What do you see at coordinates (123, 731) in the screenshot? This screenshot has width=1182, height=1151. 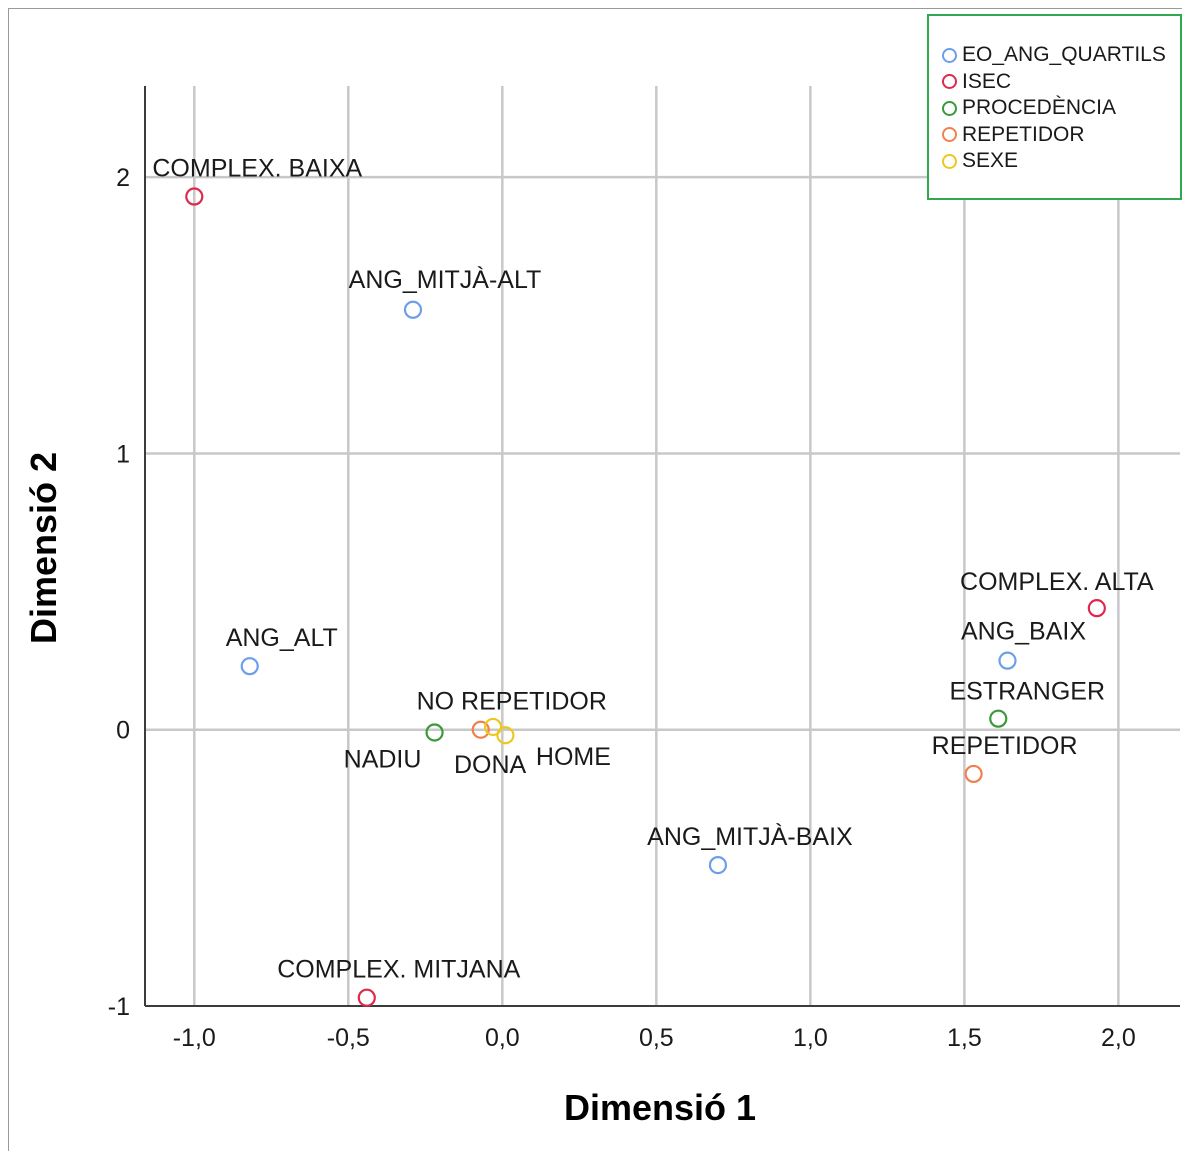 I see `y-tick-label: 0` at bounding box center [123, 731].